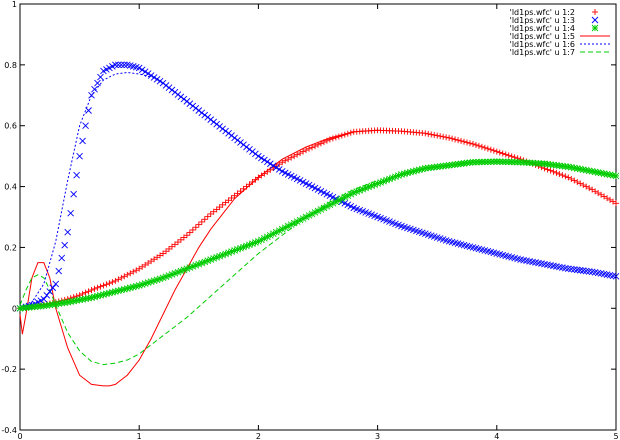  I want to click on y-tick-label: 0.6, so click(10, 126).